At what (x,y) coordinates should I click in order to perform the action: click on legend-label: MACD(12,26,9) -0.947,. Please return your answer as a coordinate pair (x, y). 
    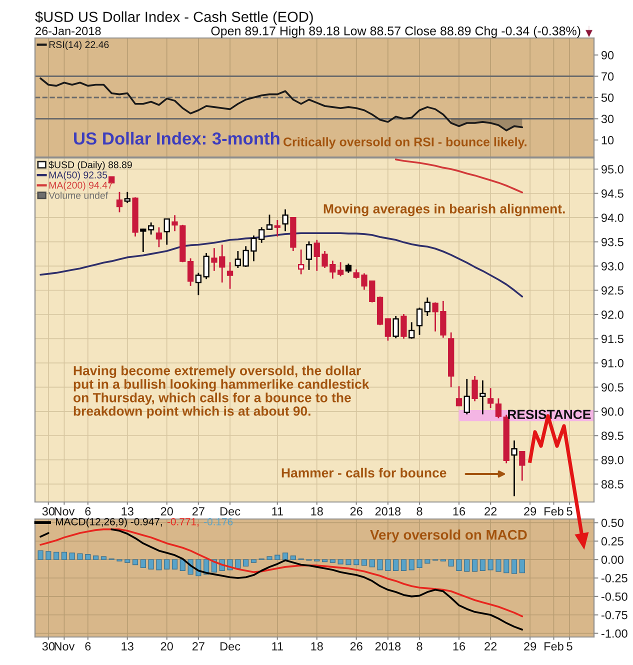
    Looking at the image, I should click on (109, 523).